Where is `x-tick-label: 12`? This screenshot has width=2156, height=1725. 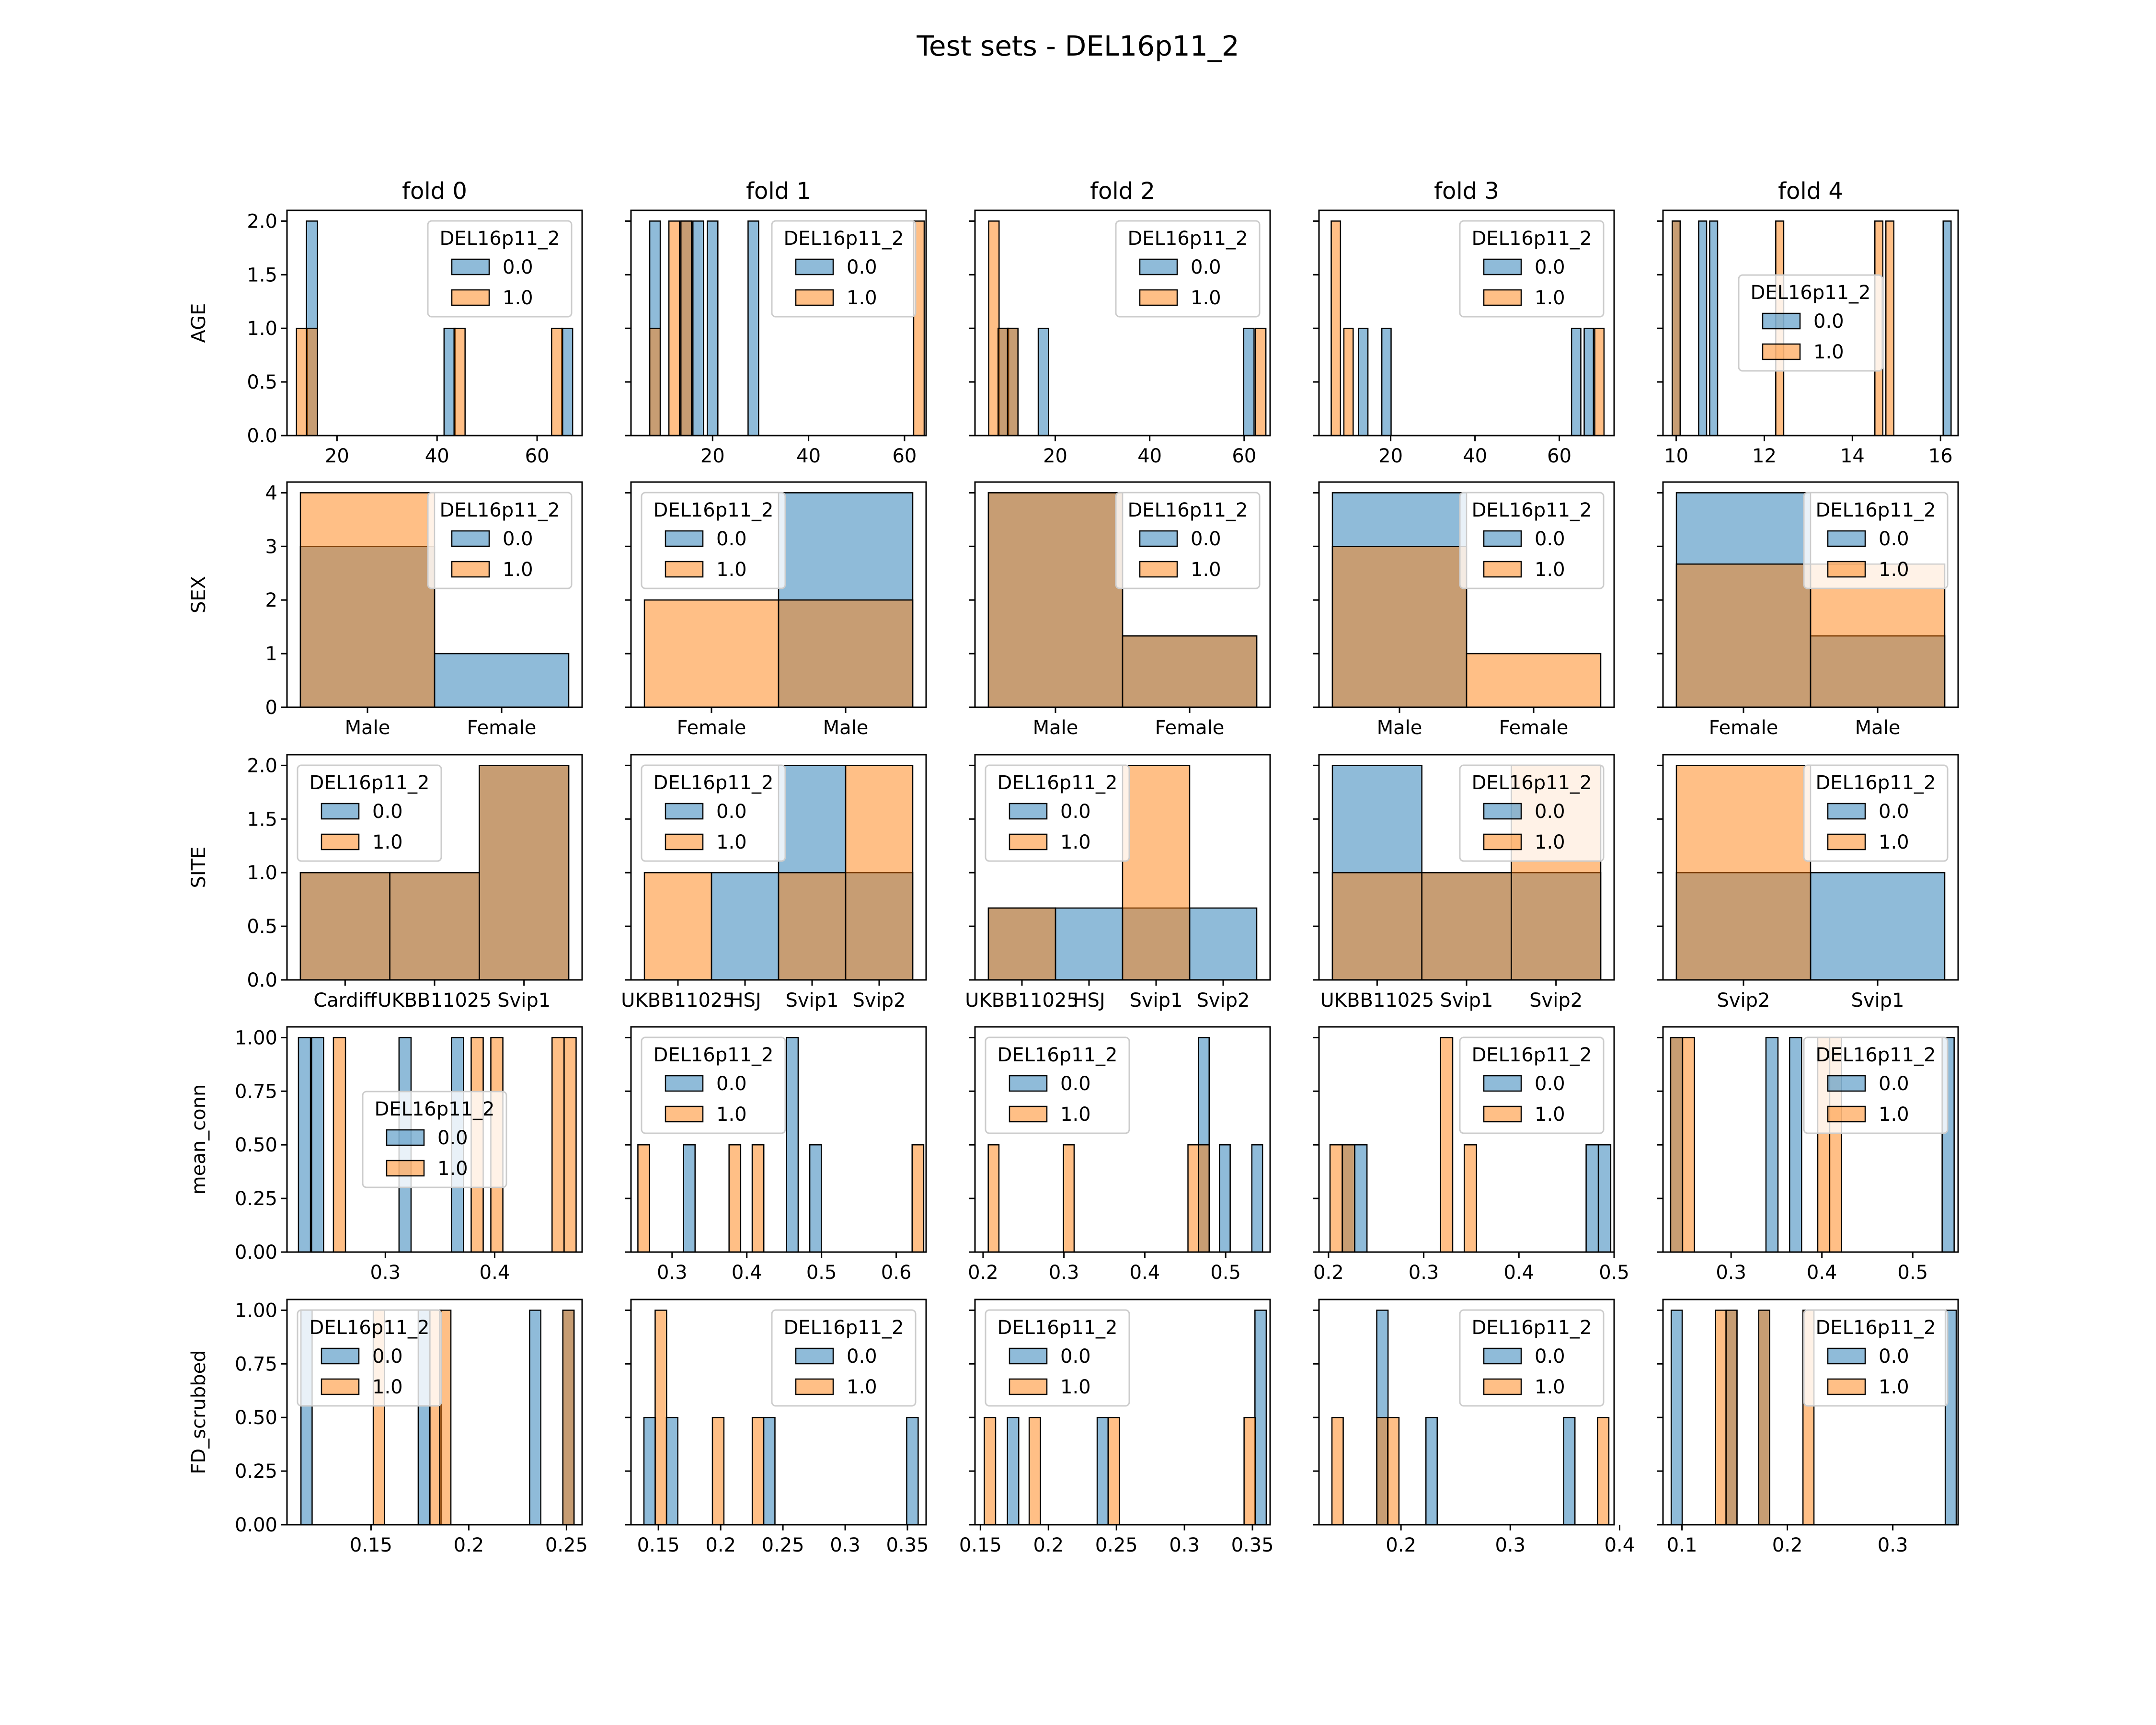
x-tick-label: 12 is located at coordinates (1764, 456).